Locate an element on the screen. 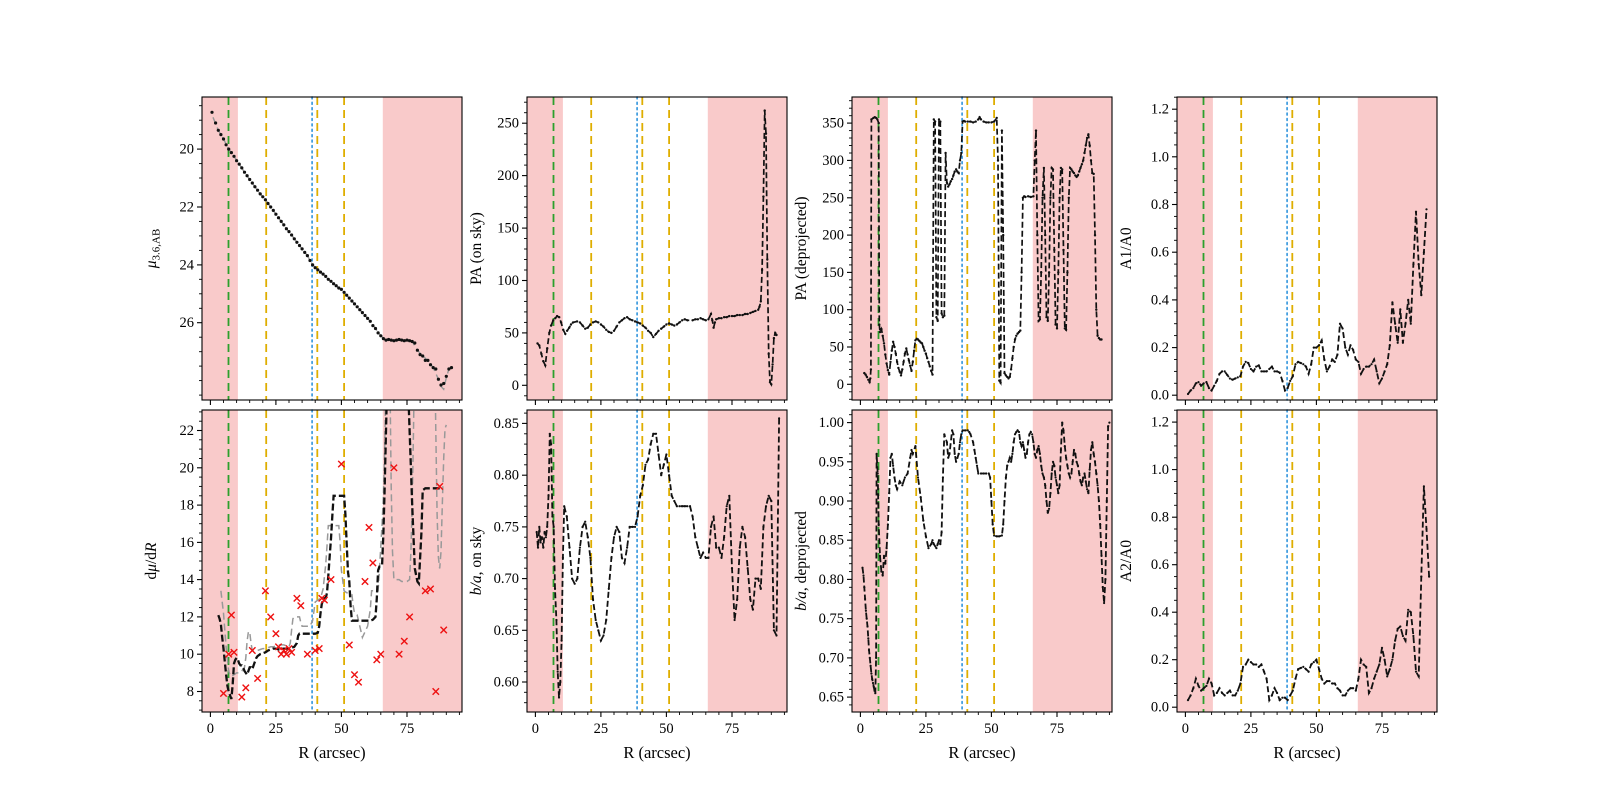  panel-dmu-dr: 0 25 50 75 8 10 12 14 16 18 20 22 dμ/dR R (arcsec) is located at coordinates (303, 585).